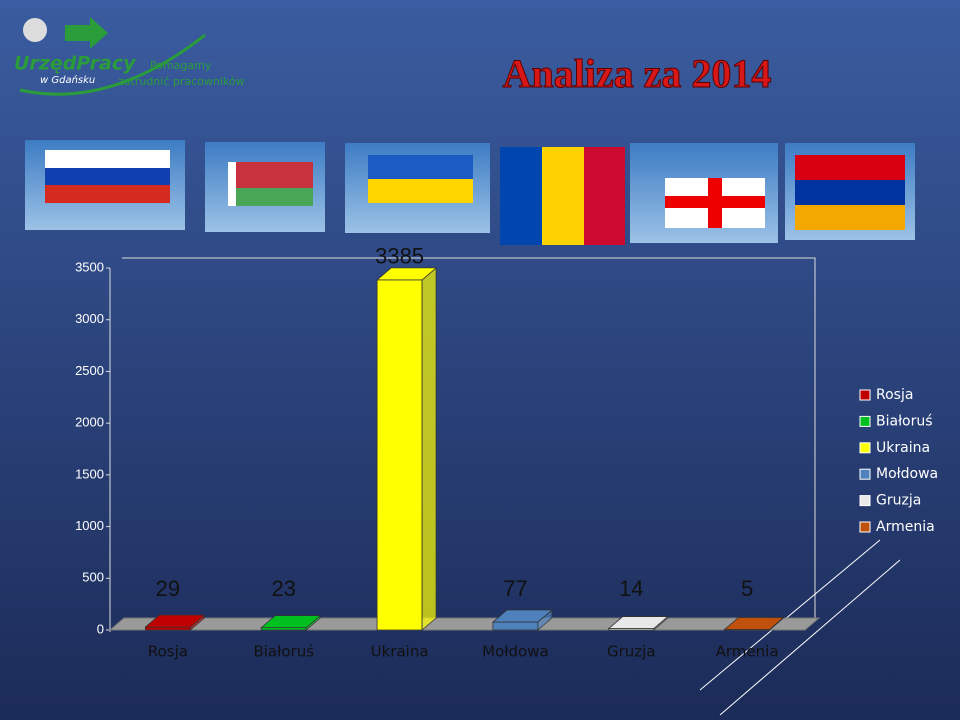  What do you see at coordinates (903, 448) in the screenshot?
I see `legend-label: Ukraina` at bounding box center [903, 448].